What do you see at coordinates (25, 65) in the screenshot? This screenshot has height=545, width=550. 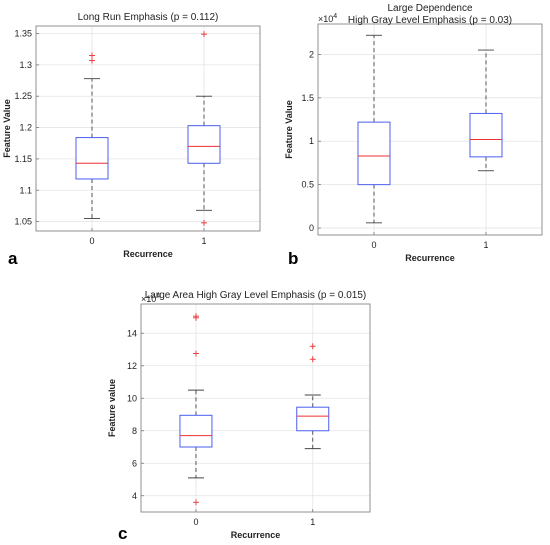 I see `panel-a-y-tick-label: 1.3` at bounding box center [25, 65].